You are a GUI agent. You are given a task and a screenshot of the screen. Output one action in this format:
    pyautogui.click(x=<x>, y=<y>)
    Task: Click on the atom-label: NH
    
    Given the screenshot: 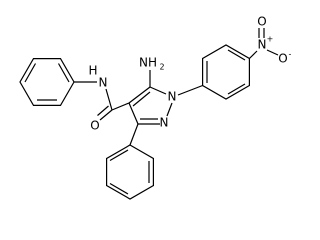 What is the action you would take?
    pyautogui.click(x=148, y=63)
    